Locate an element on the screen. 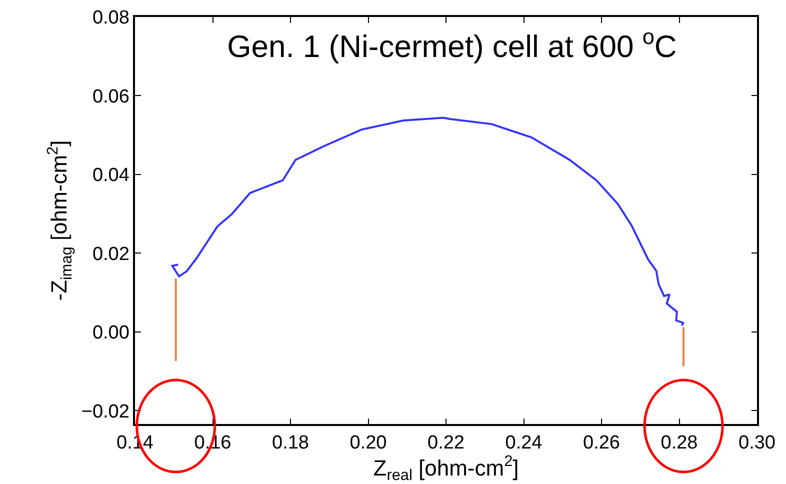  x-tick-label: 0.30 is located at coordinates (757, 443).